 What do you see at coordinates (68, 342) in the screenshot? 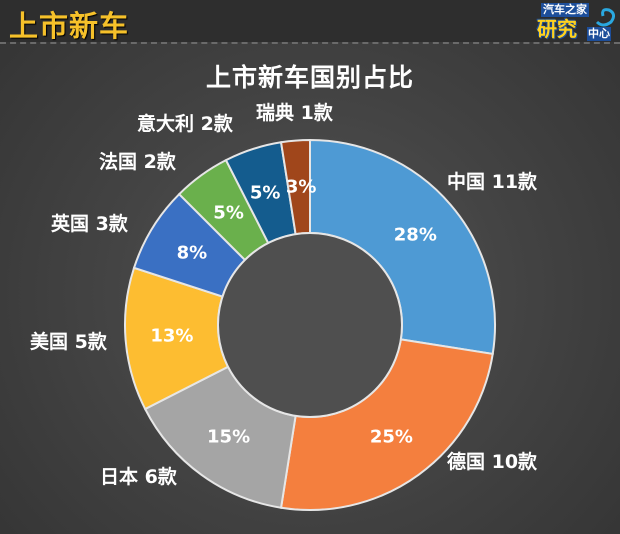
I see `category-label: 美国 5款` at bounding box center [68, 342].